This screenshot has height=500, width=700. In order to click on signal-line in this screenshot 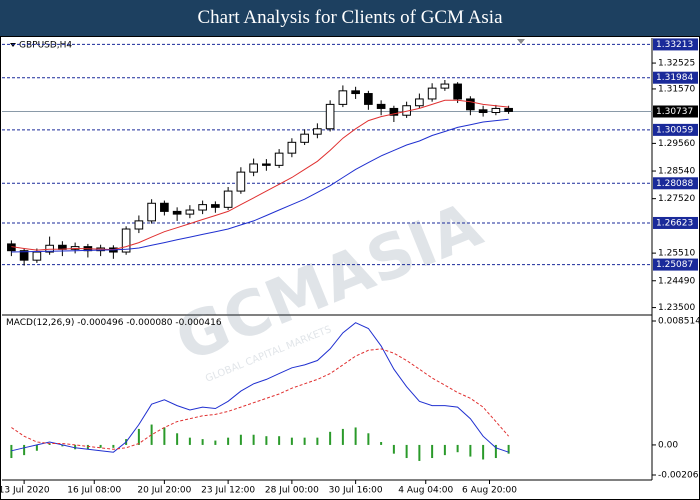, I will do `click(260, 399)`.